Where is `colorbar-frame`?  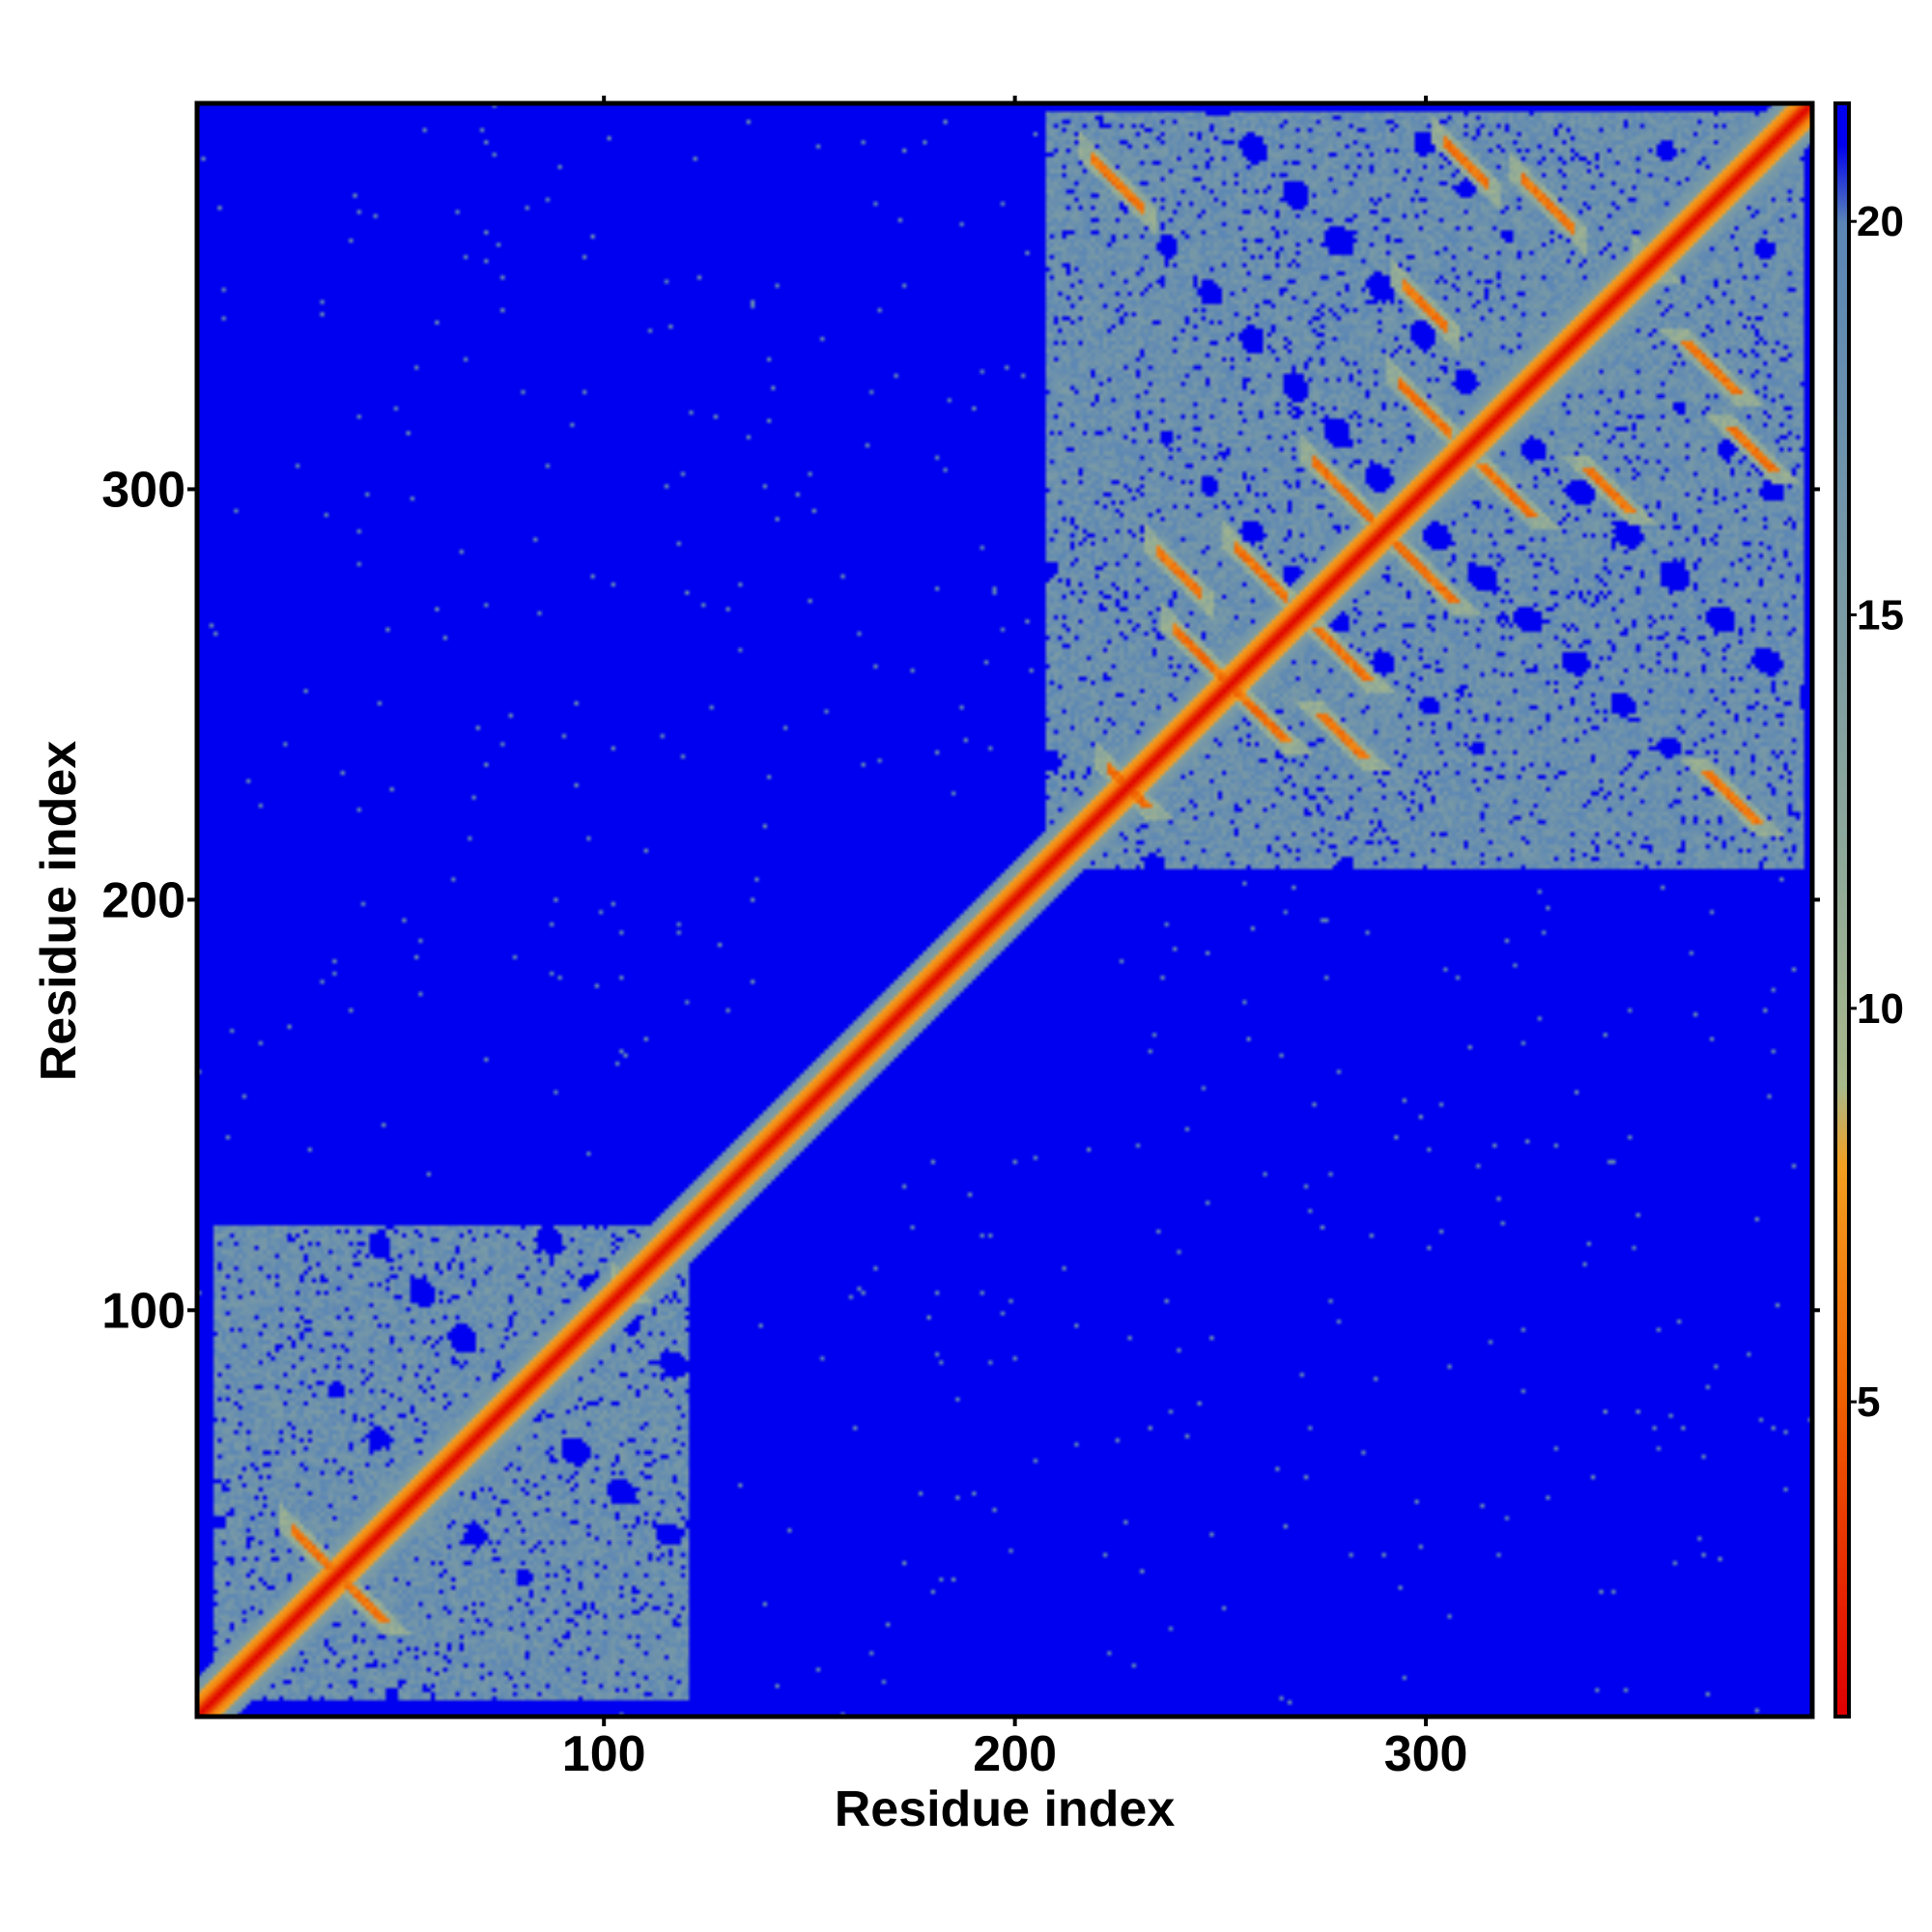
colorbar-frame is located at coordinates (1842, 910).